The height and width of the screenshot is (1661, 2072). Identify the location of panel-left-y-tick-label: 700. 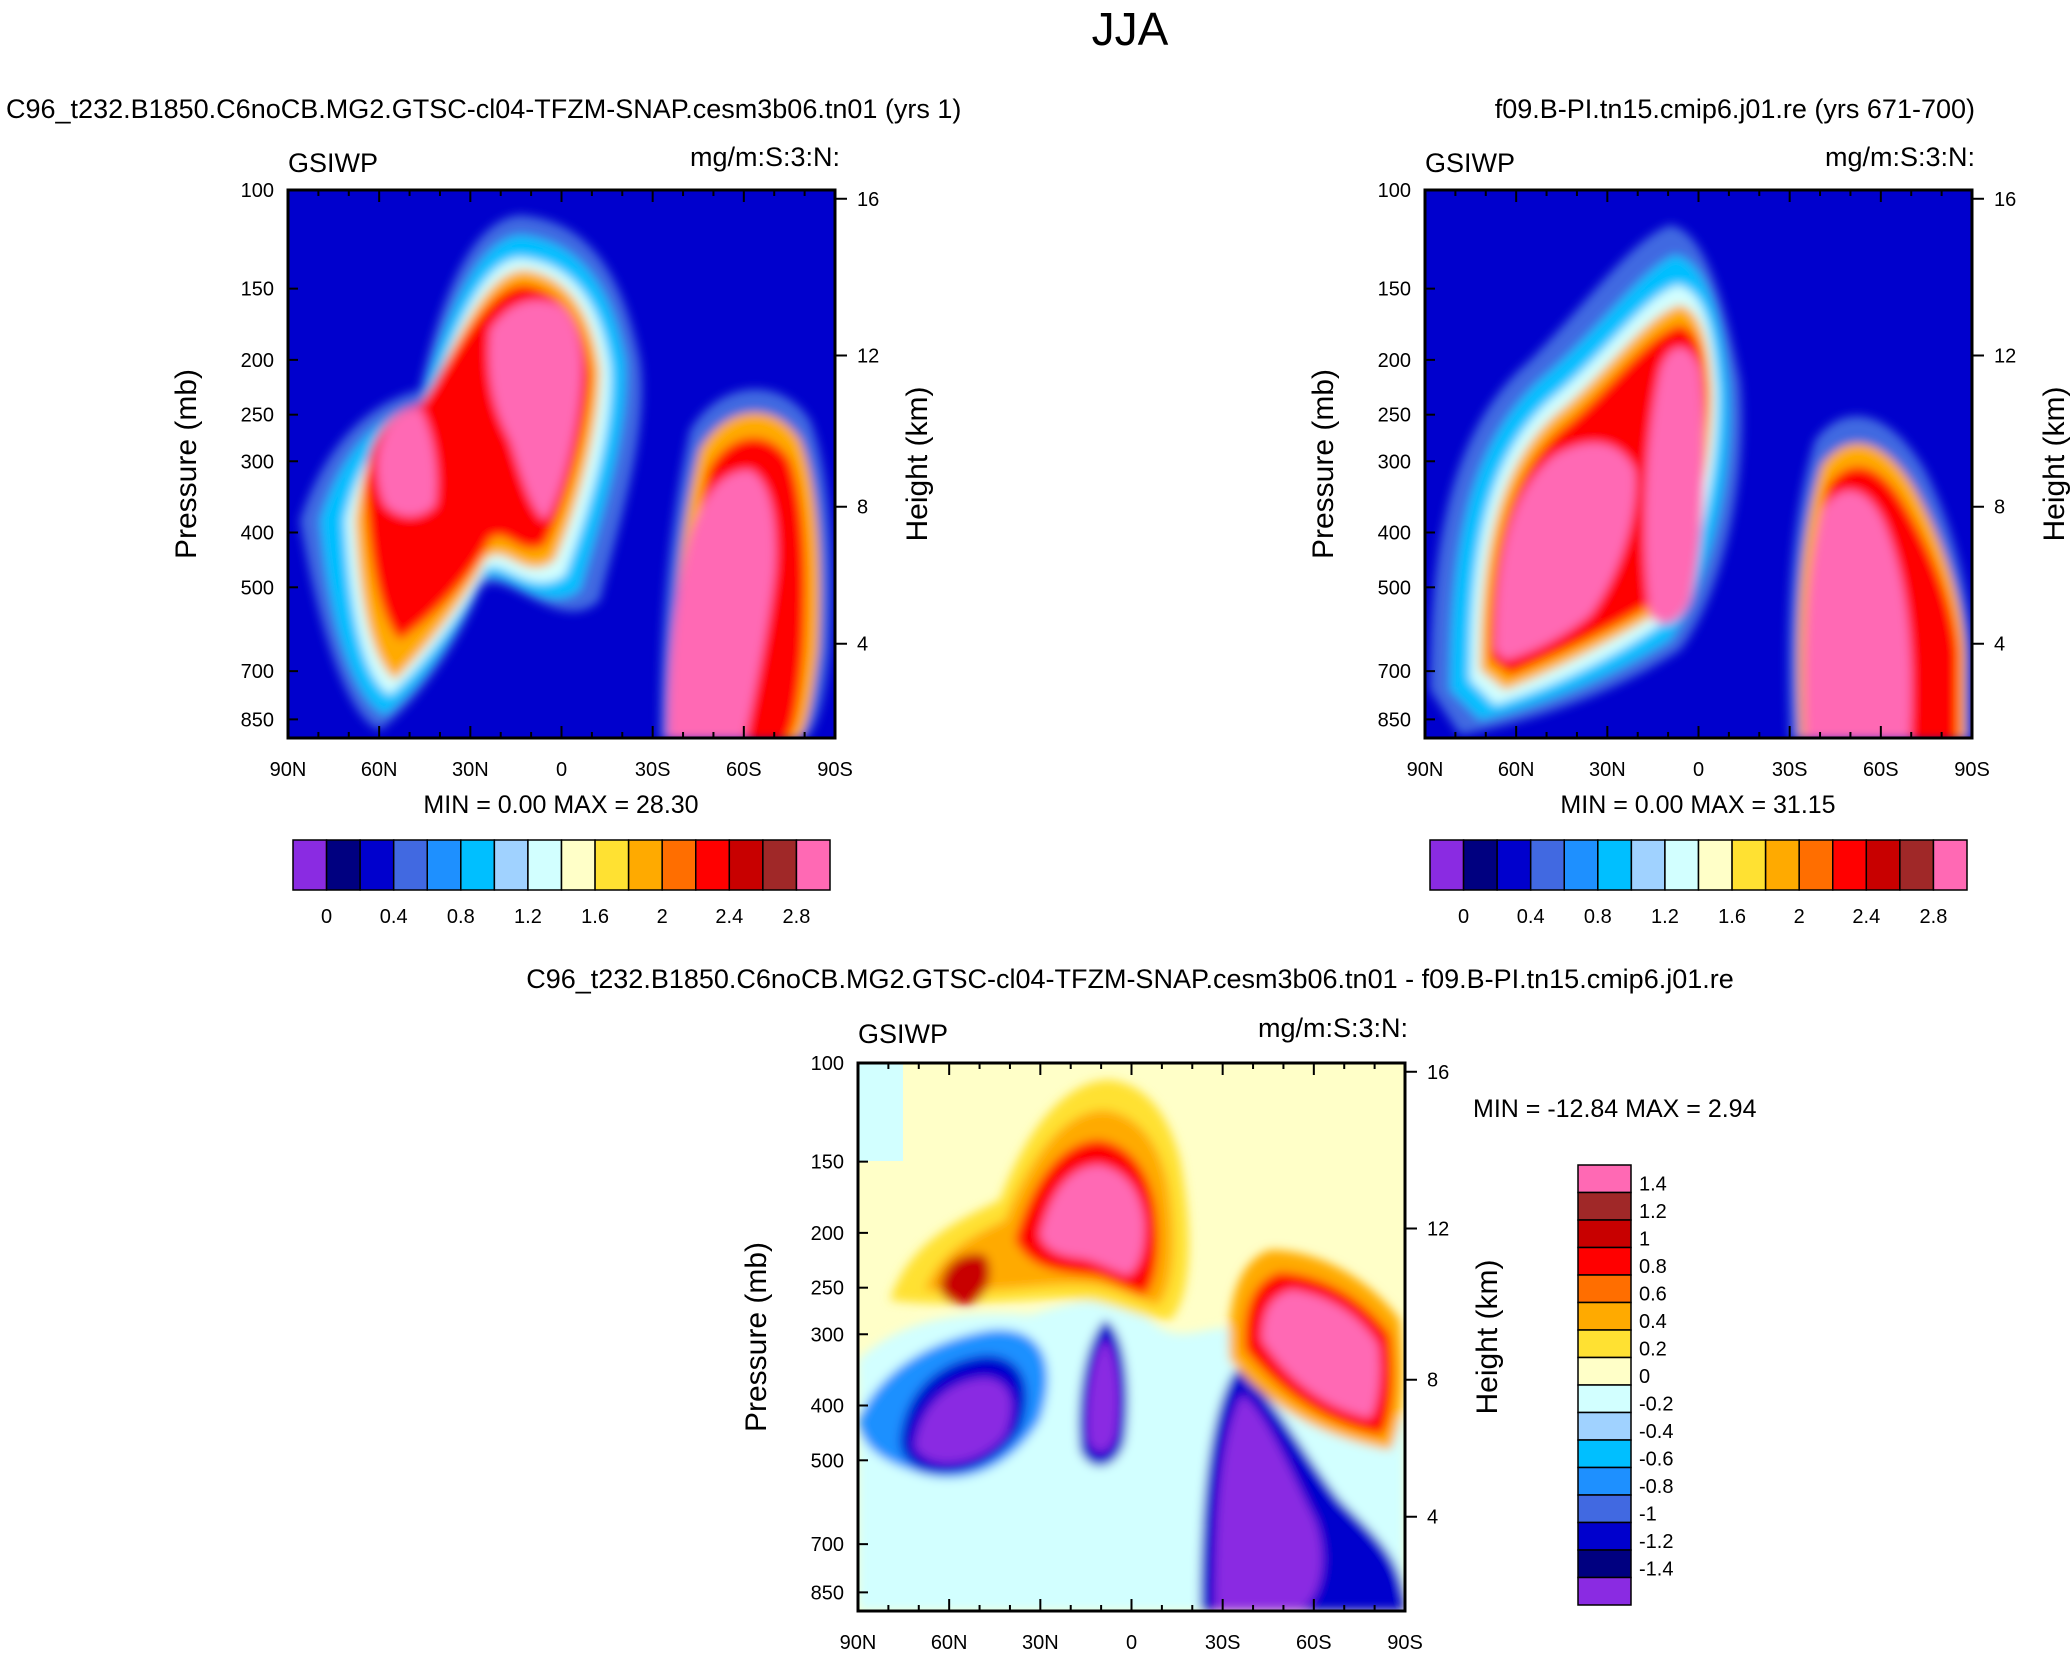
(257, 672).